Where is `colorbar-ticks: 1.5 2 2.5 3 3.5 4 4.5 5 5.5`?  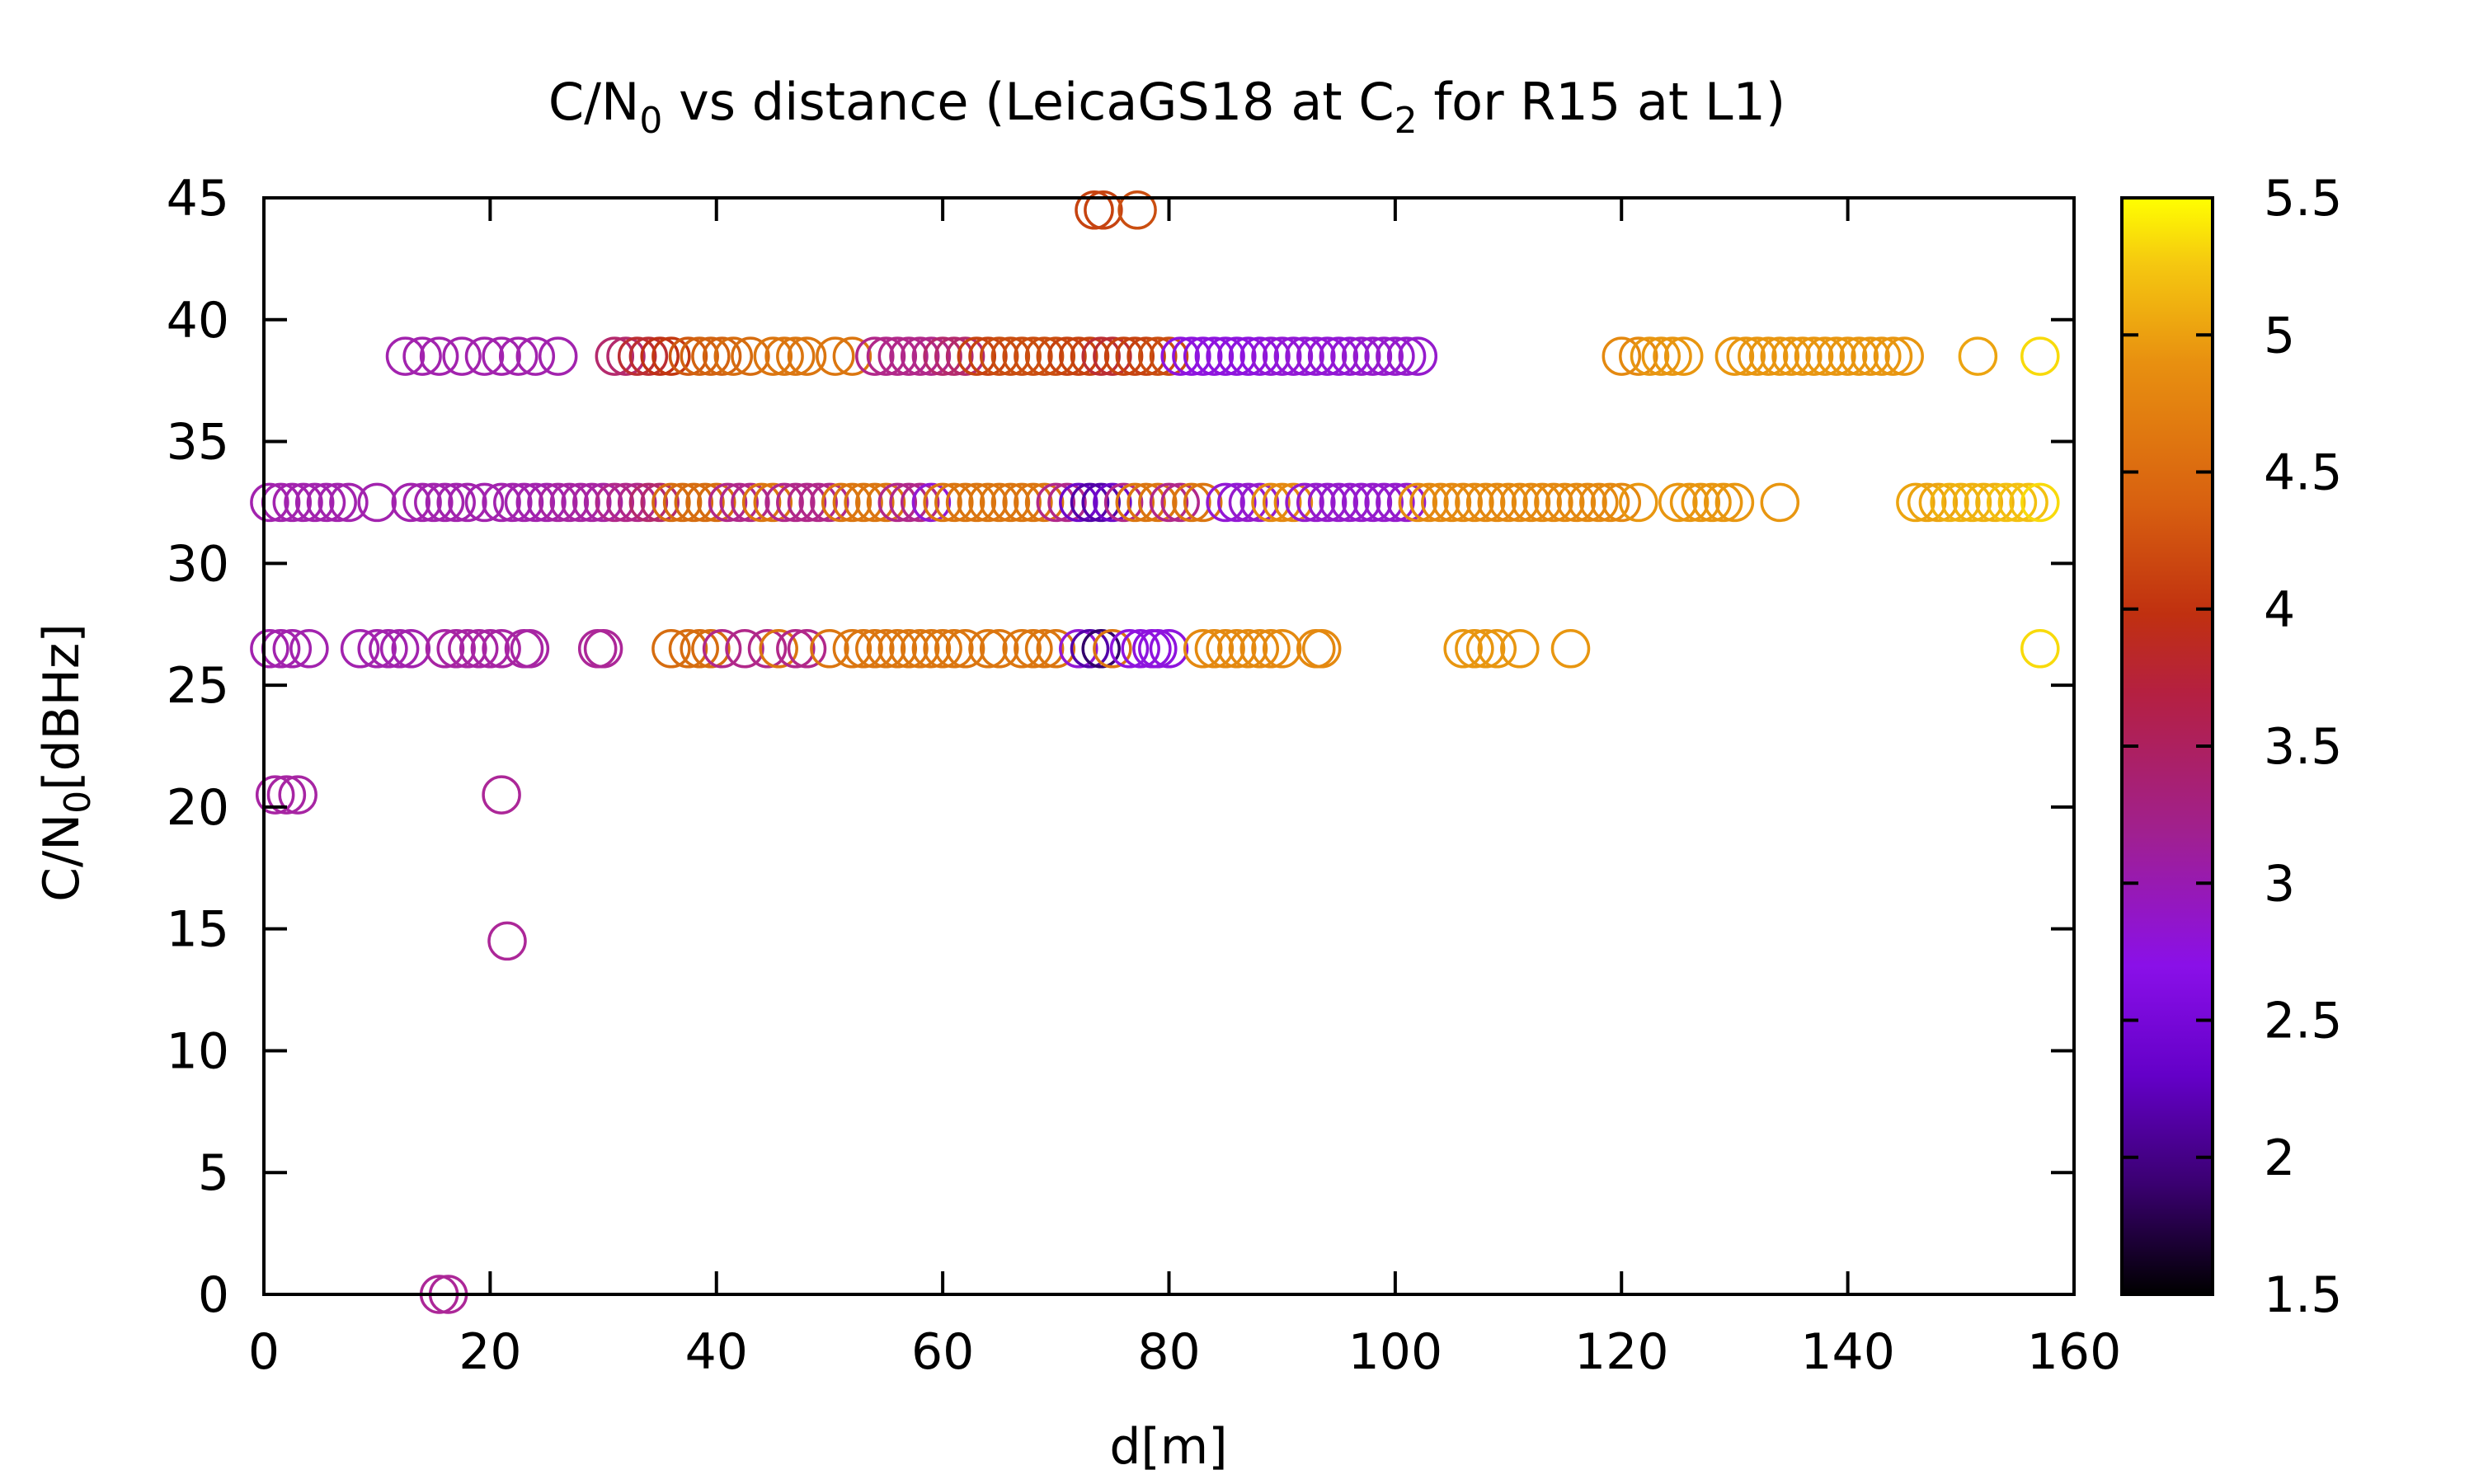 colorbar-ticks: 1.5 2 2.5 3 3.5 4 4.5 5 5.5 is located at coordinates (2232, 747).